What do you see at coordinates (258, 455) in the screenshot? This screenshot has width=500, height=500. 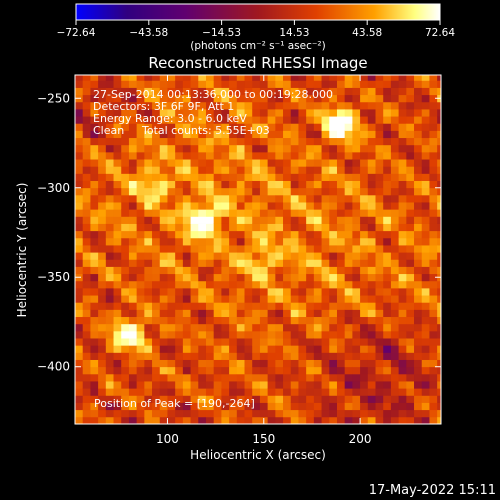 I see `x-axis-label: Heliocentric X (arcsec)` at bounding box center [258, 455].